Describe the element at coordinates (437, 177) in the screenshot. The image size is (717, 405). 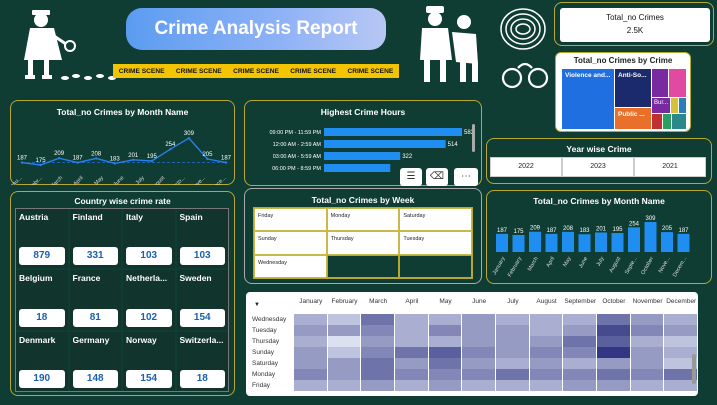
I see `eraser-button: ⌫` at that location.